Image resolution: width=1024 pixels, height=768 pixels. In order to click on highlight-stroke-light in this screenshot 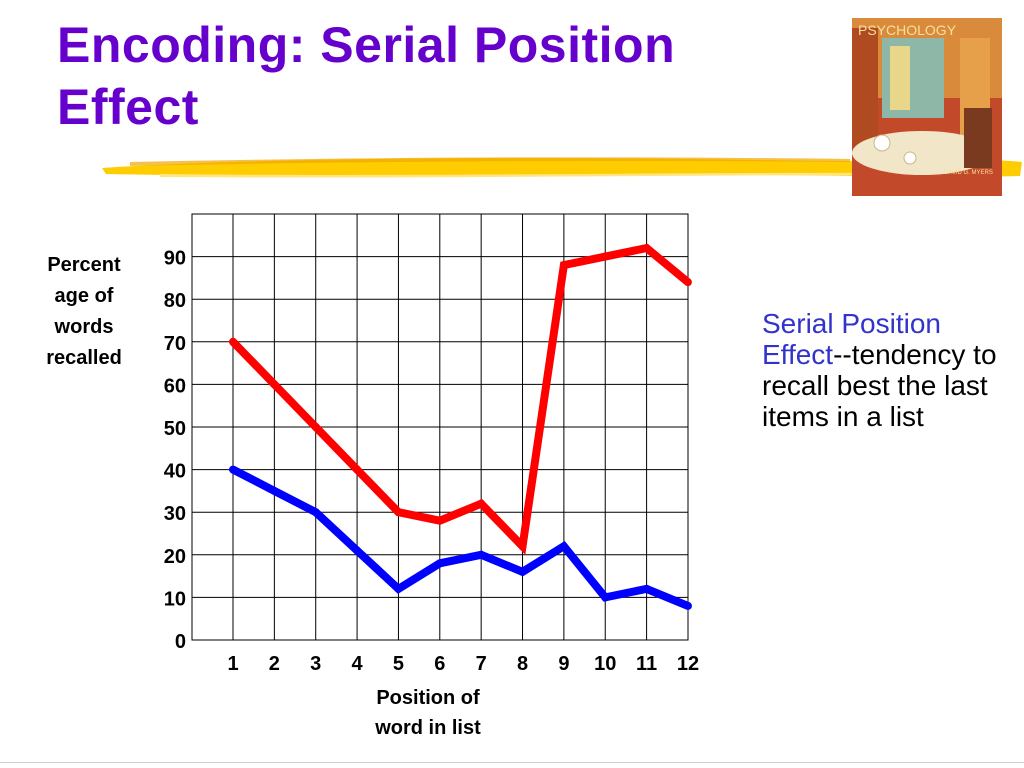, I will do `click(530, 175)`.